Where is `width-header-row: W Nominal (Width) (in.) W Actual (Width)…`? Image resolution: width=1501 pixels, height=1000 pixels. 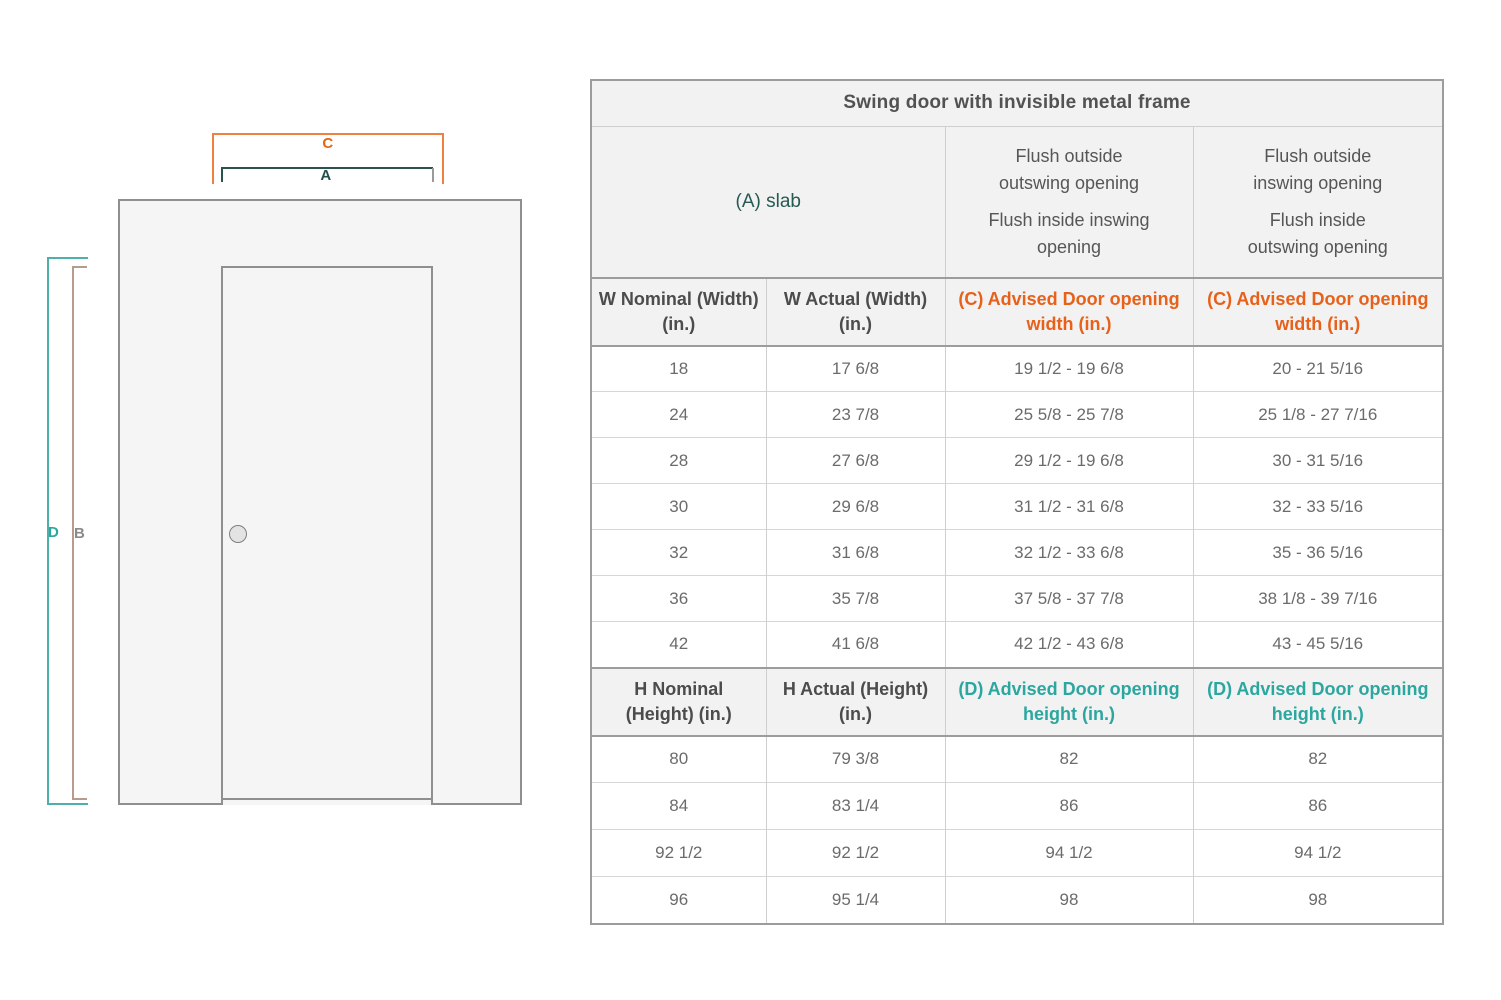
width-header-row: W Nominal (Width) (in.) W Actual (Width)… is located at coordinates (1017, 311).